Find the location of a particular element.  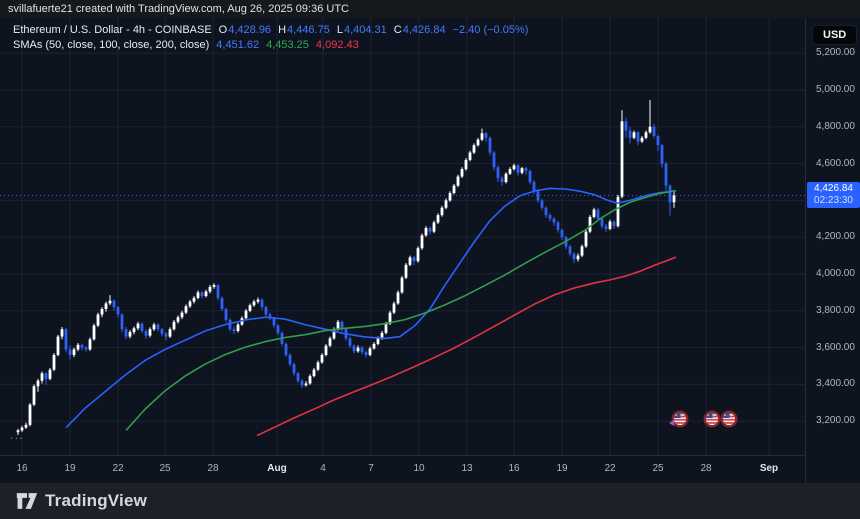

price-axis-label: 4,600.00 is located at coordinates (835, 163).